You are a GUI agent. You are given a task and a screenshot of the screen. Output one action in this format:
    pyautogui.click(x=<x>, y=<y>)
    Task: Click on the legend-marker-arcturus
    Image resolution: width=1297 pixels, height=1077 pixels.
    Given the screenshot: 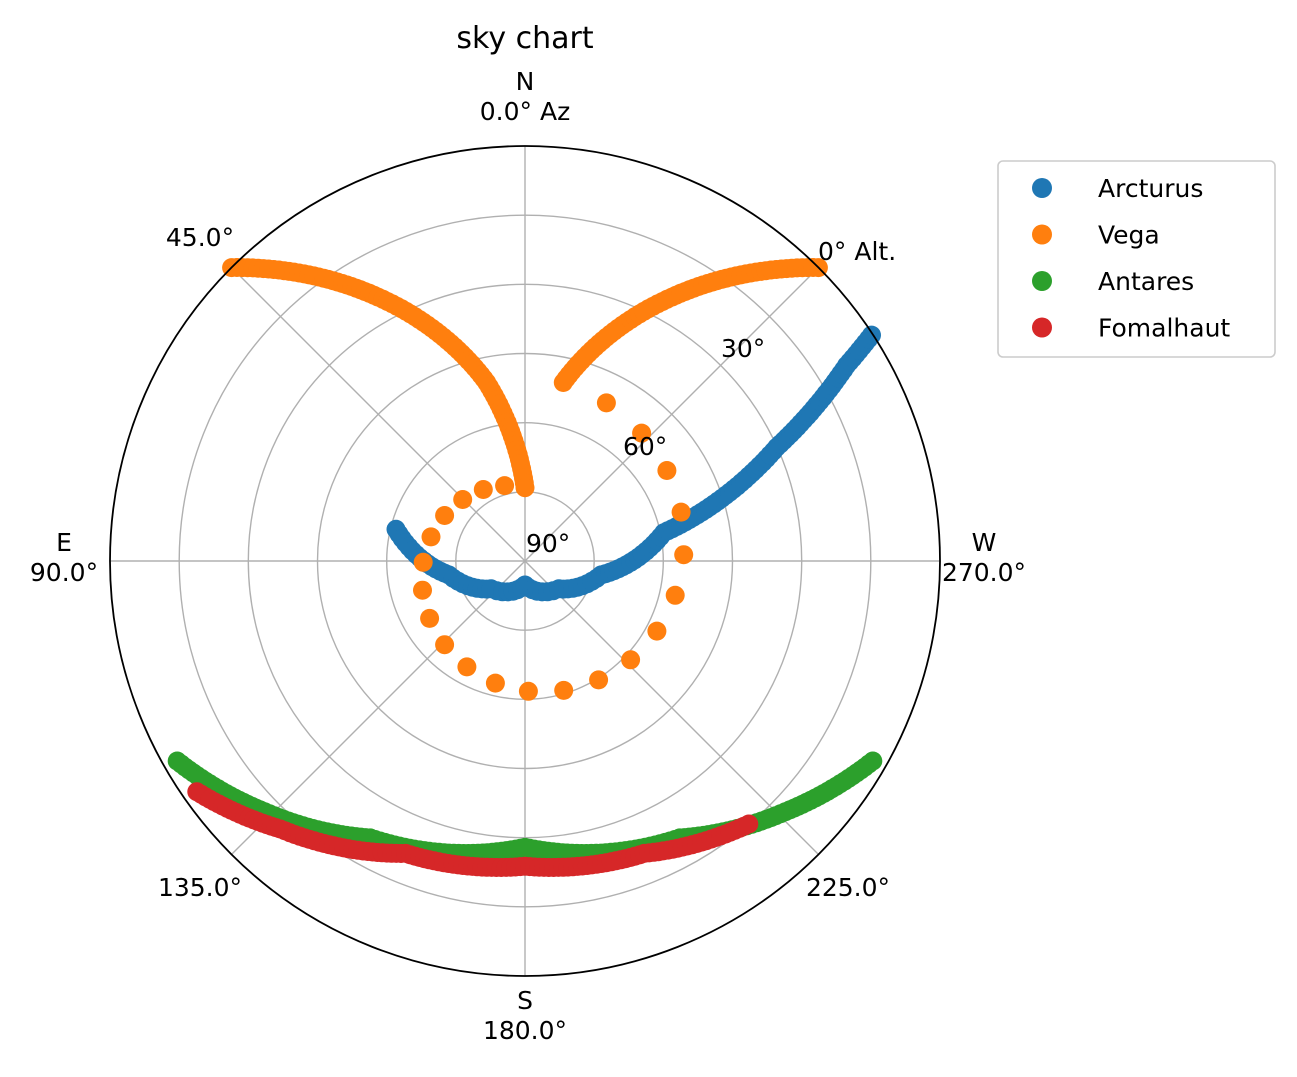 What is the action you would take?
    pyautogui.click(x=1042, y=188)
    